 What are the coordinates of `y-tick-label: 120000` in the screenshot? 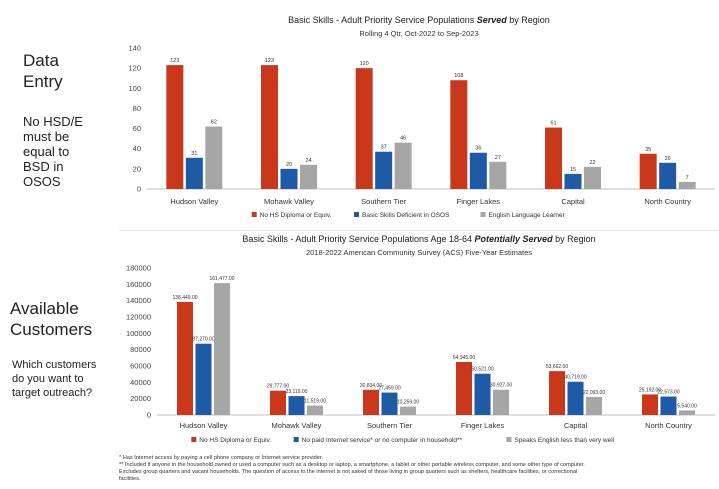 It's located at (138, 317).